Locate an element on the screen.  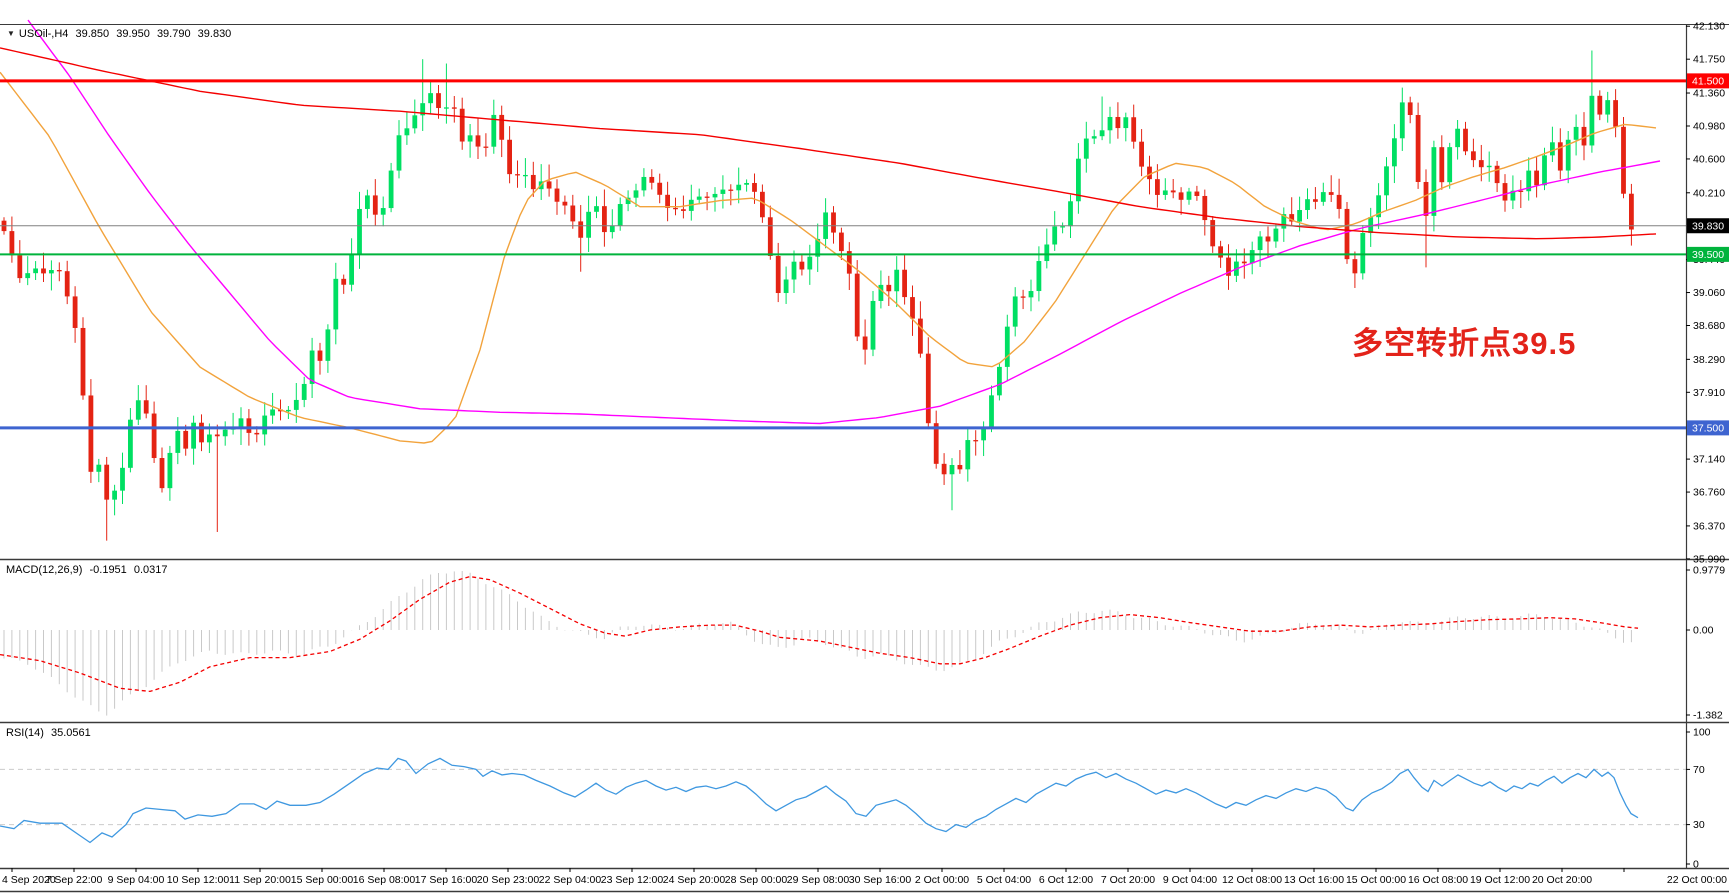
svg-text: 7 Oct 20:00 is located at coordinates (1128, 880).